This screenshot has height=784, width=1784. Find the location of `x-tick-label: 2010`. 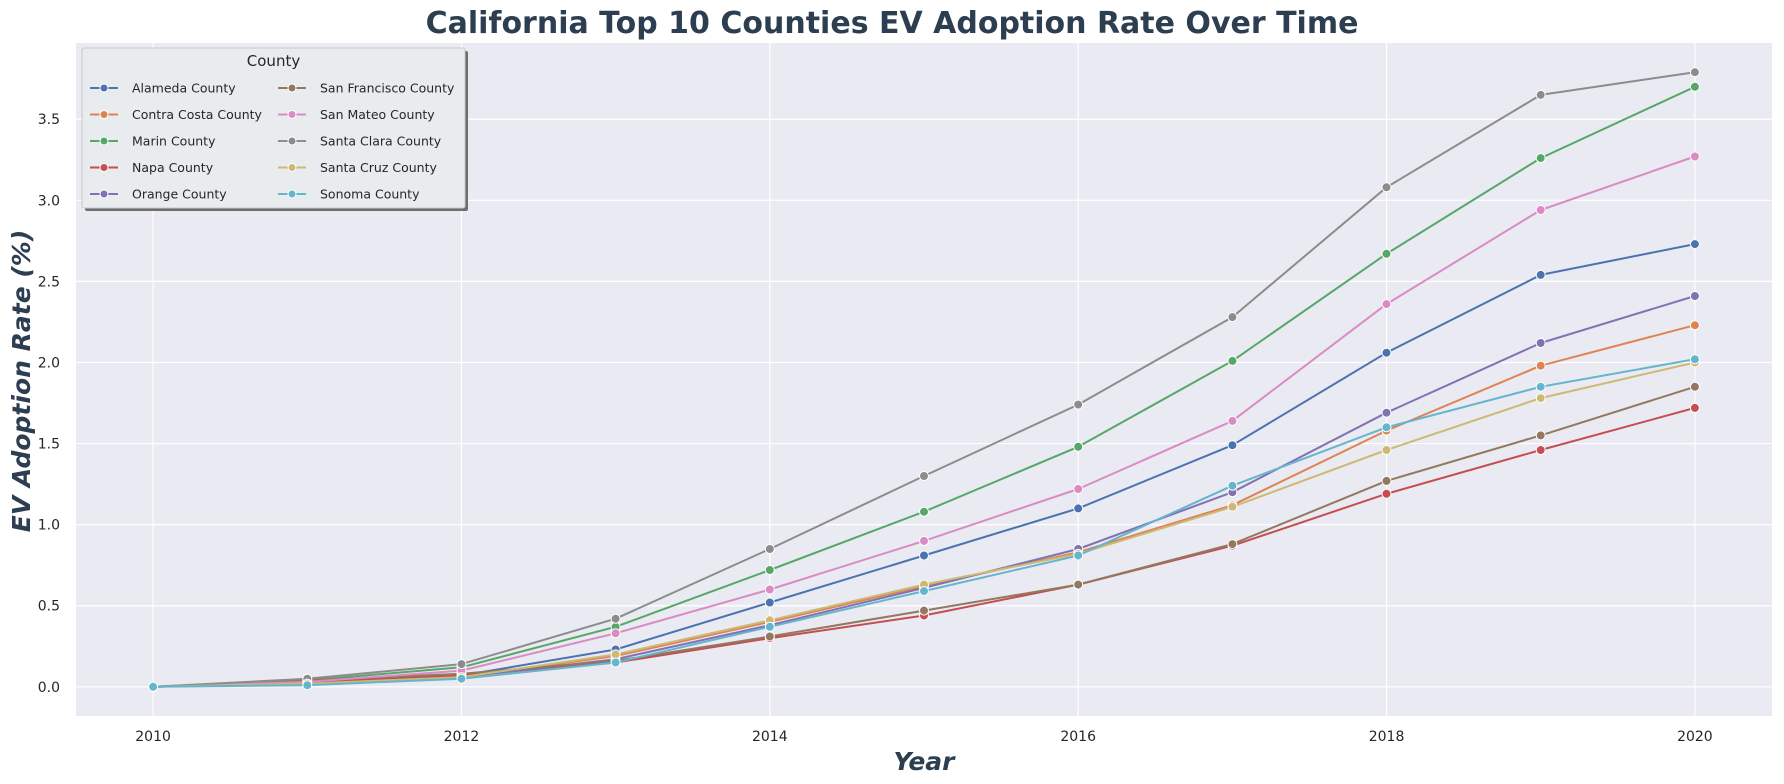

x-tick-label: 2010 is located at coordinates (153, 737).